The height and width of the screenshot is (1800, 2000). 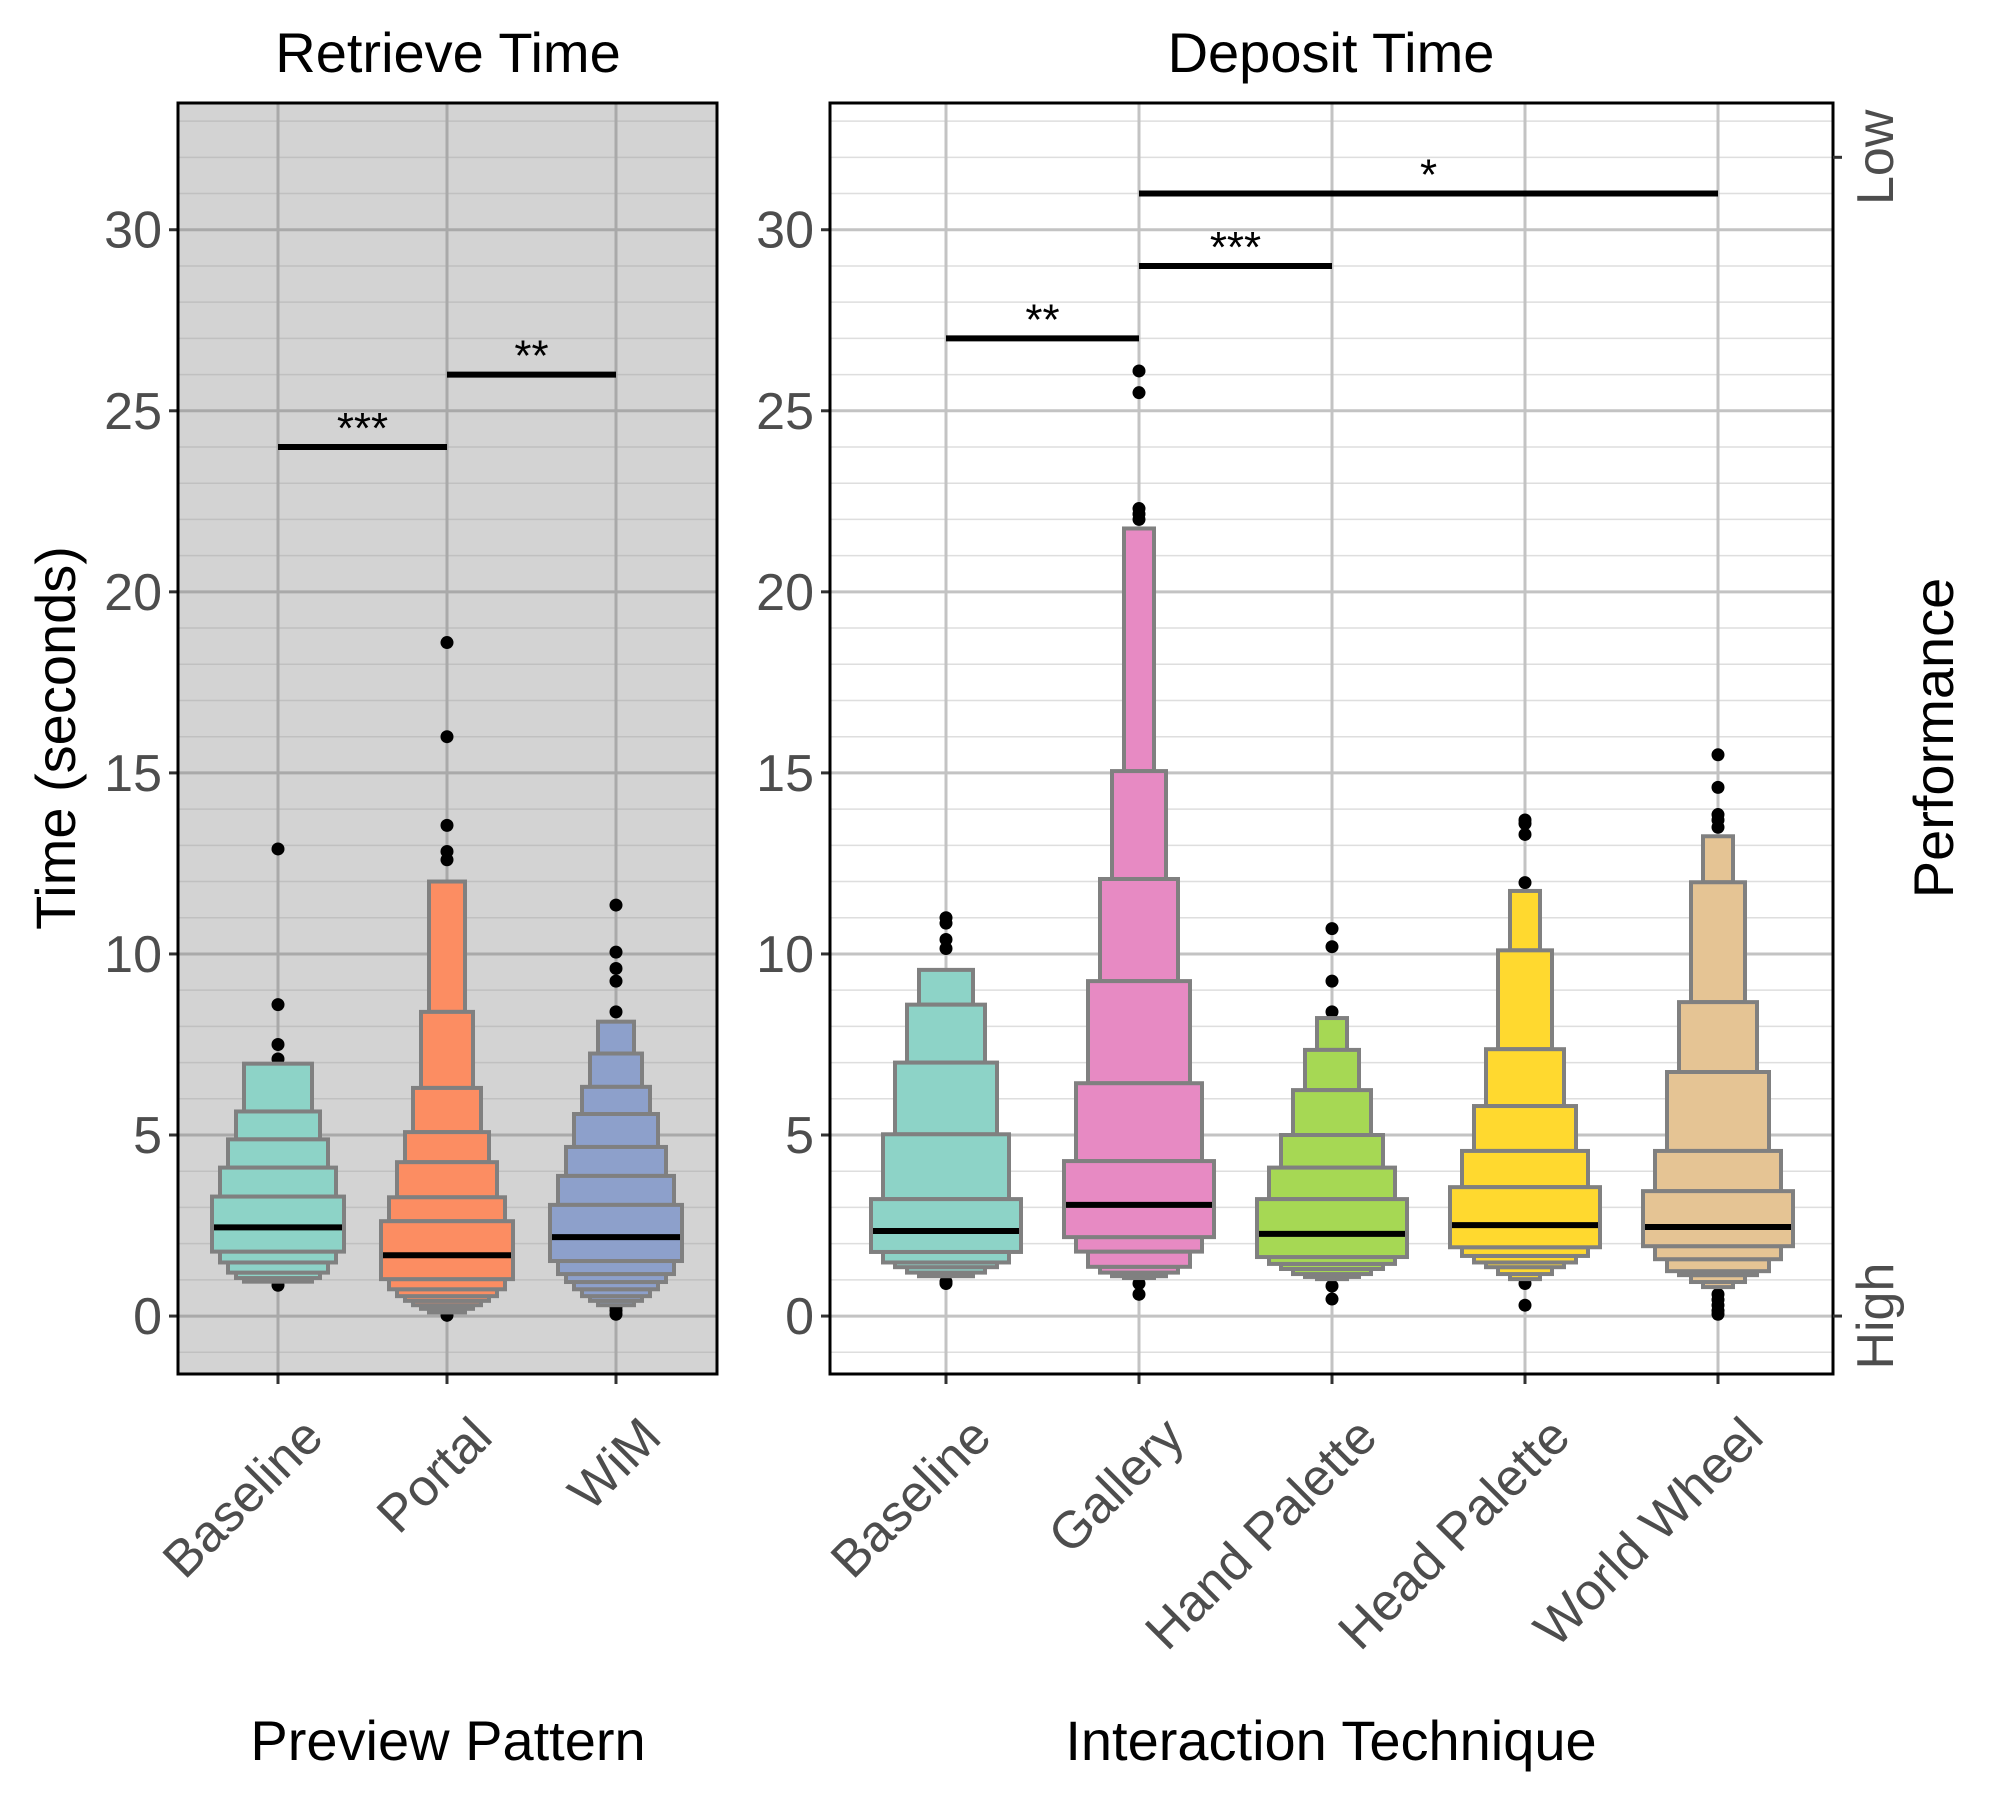 What do you see at coordinates (1718, 1034) in the screenshot?
I see `letter-value-box-world-wheel` at bounding box center [1718, 1034].